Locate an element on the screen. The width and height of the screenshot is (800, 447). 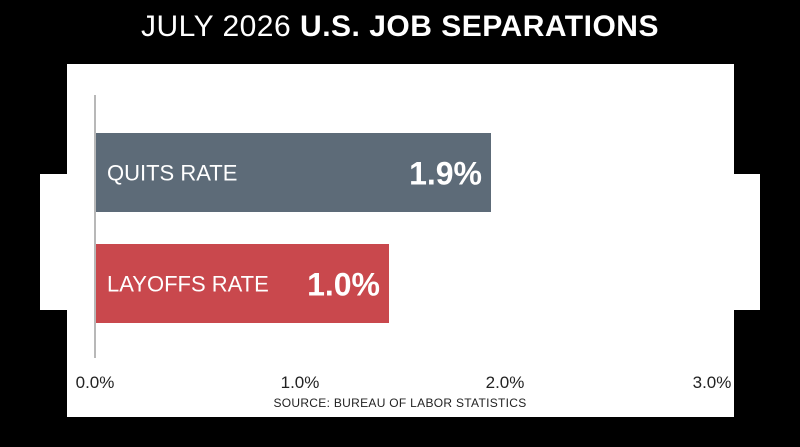
chart-title-main: U.S. JOB SEPARATIONS is located at coordinates (479, 26).